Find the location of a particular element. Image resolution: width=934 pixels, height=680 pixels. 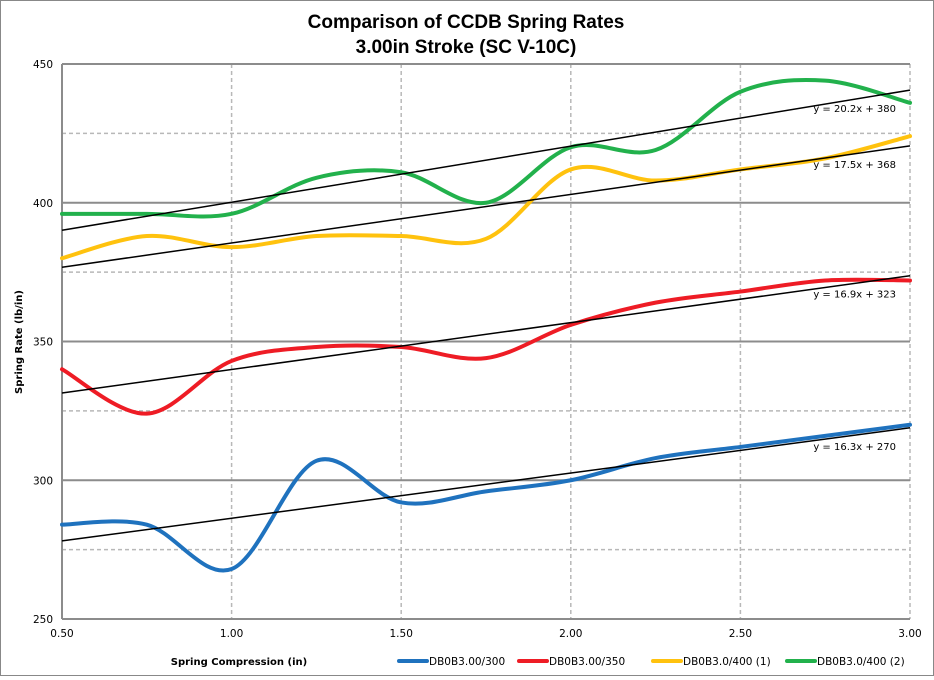

x-tick-label: 0.50 is located at coordinates (61, 634).